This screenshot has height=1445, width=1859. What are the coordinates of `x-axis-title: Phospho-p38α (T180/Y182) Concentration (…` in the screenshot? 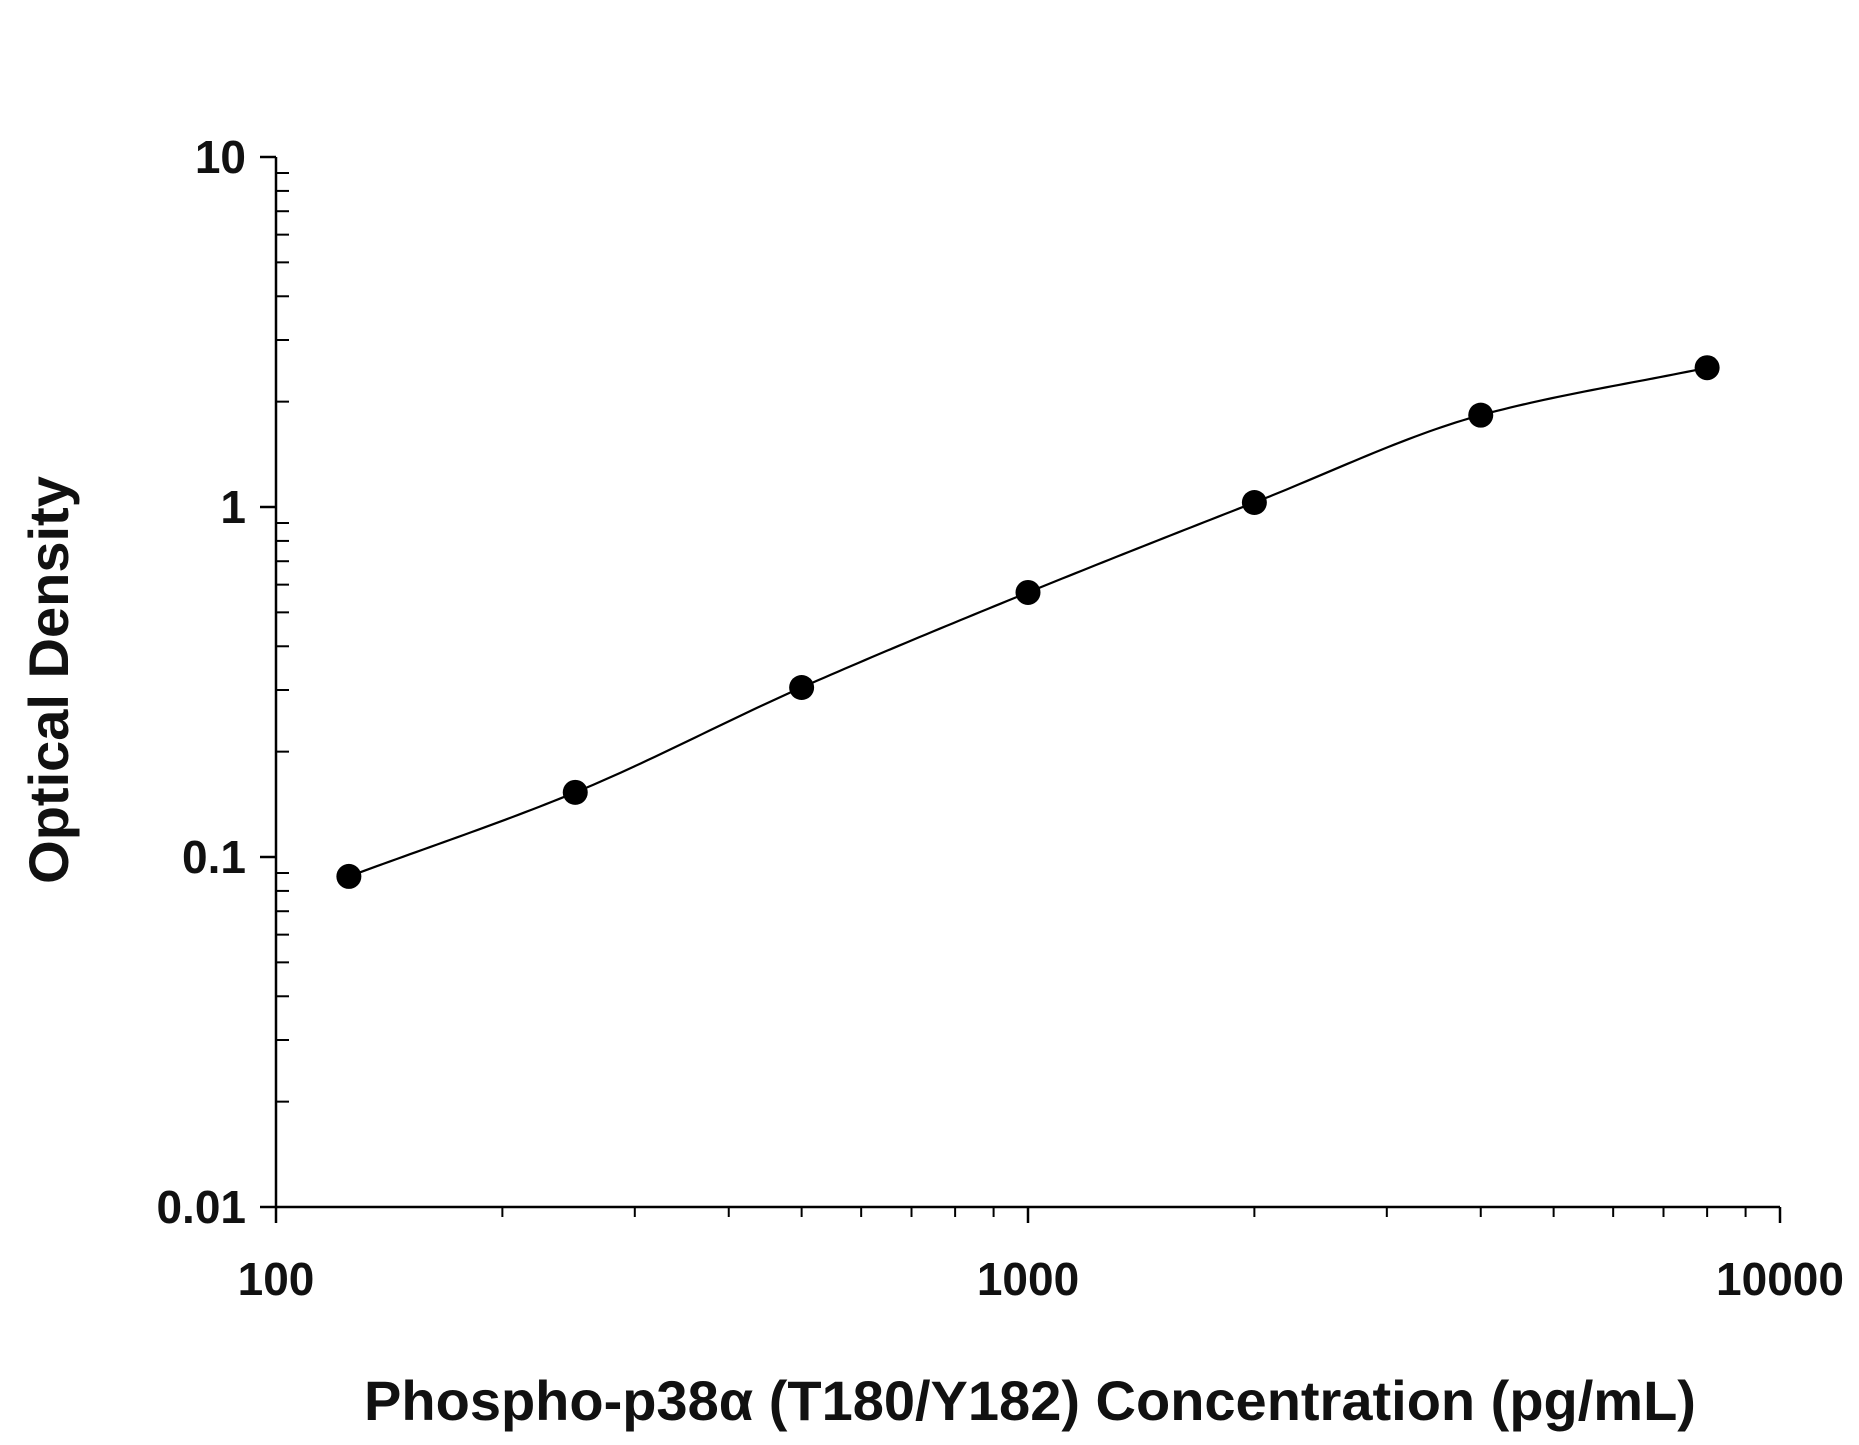 It's located at (1030, 1400).